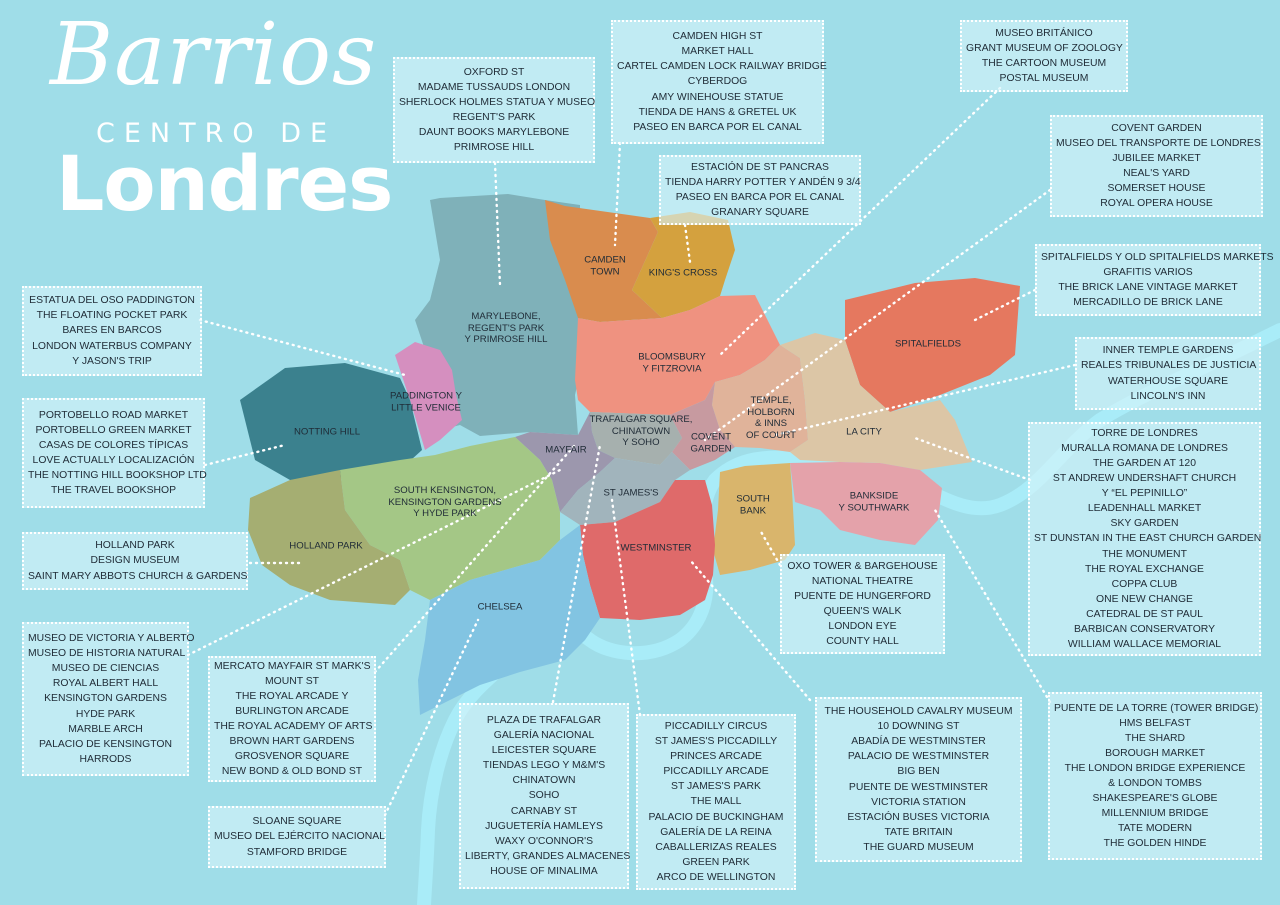 The height and width of the screenshot is (905, 1280). I want to click on info-line: PLAZA DE TRAFALGAR, so click(544, 721).